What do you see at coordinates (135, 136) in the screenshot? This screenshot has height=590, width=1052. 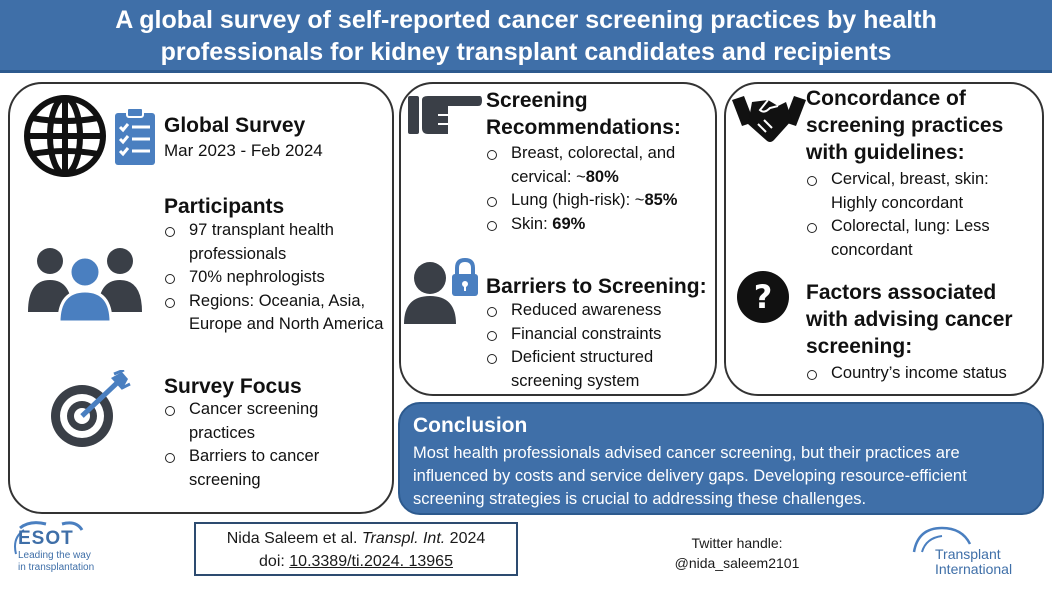 I see `clipboard-checklist-icon` at bounding box center [135, 136].